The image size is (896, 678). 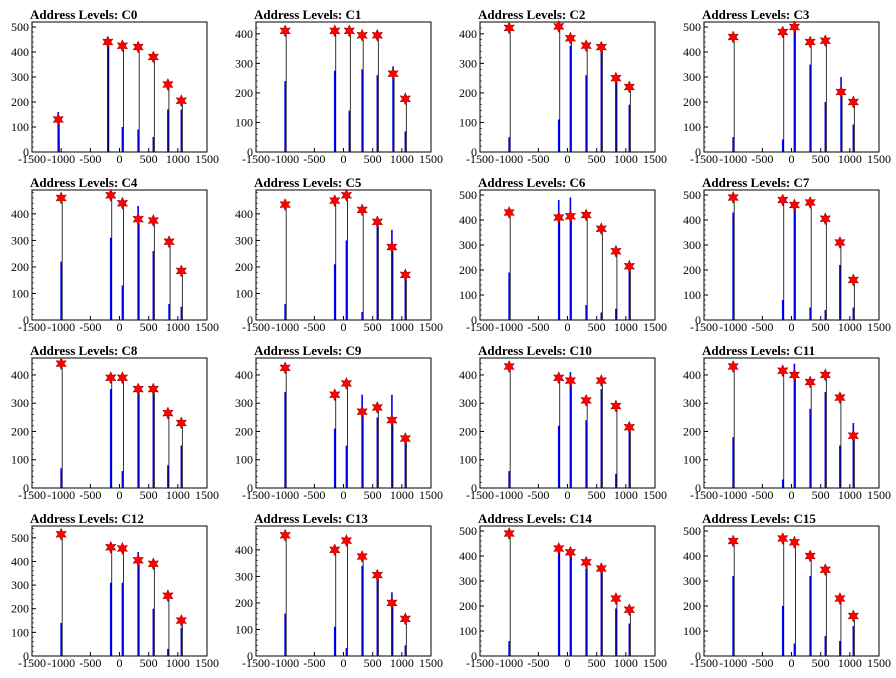 What do you see at coordinates (20, 538) in the screenshot?
I see `y-tick-label: 500` at bounding box center [20, 538].